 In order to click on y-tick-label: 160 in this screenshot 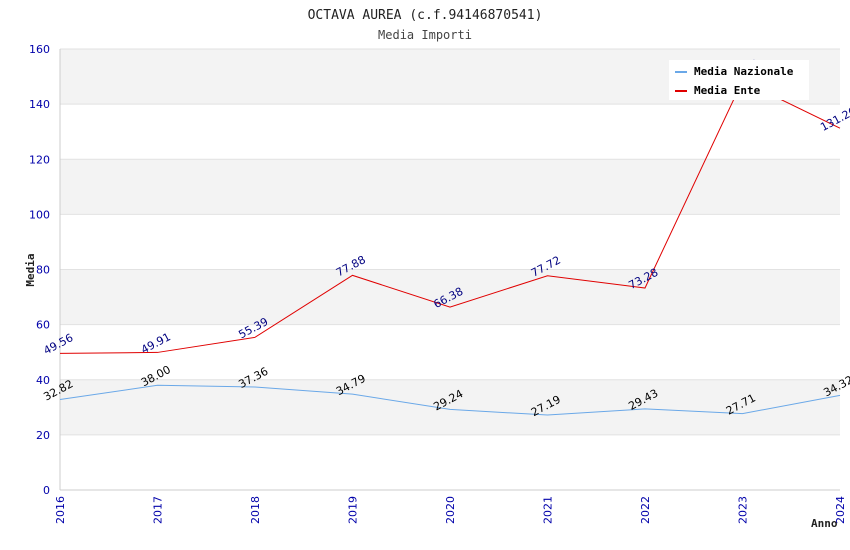, I will do `click(39, 49)`.